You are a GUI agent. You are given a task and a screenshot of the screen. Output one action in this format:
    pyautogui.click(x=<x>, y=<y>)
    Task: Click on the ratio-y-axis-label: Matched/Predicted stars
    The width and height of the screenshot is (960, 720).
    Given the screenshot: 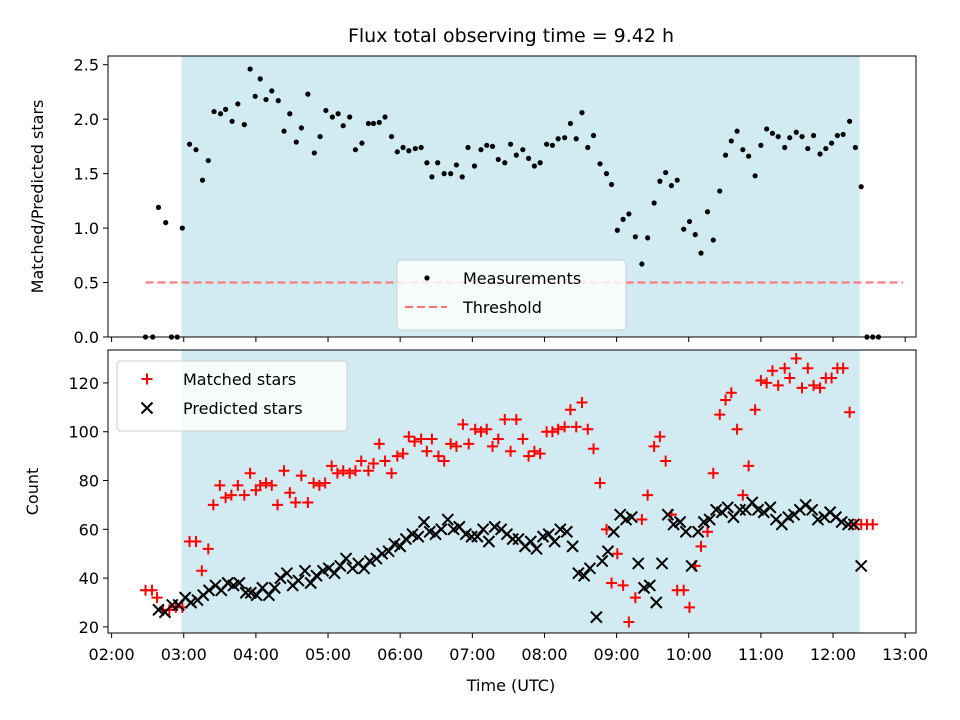 What is the action you would take?
    pyautogui.click(x=37, y=197)
    